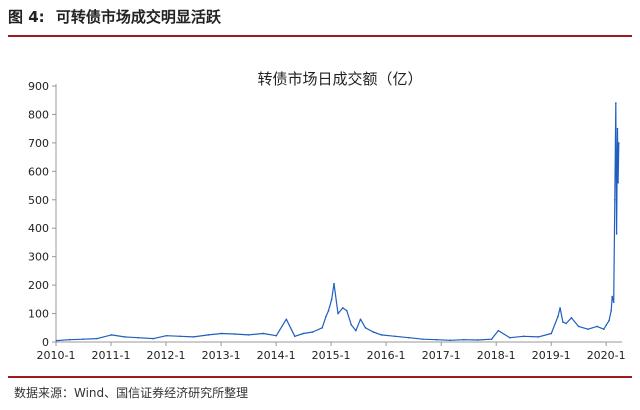 This screenshot has height=410, width=640. Describe the element at coordinates (138, 17) in the screenshot. I see `figure-title: 可转债市场成交明显活跃` at that location.